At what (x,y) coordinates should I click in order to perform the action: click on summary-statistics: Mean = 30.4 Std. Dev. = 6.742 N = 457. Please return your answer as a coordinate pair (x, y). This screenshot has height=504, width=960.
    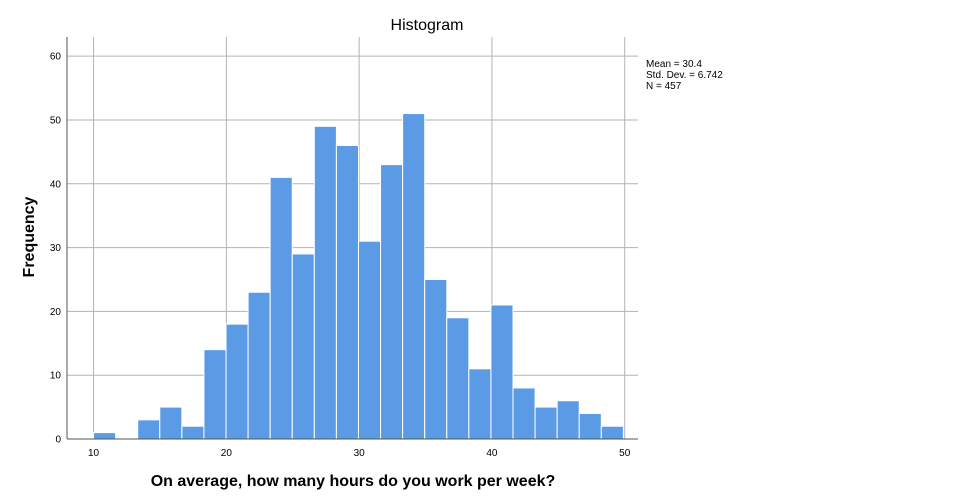
    Looking at the image, I should click on (684, 75).